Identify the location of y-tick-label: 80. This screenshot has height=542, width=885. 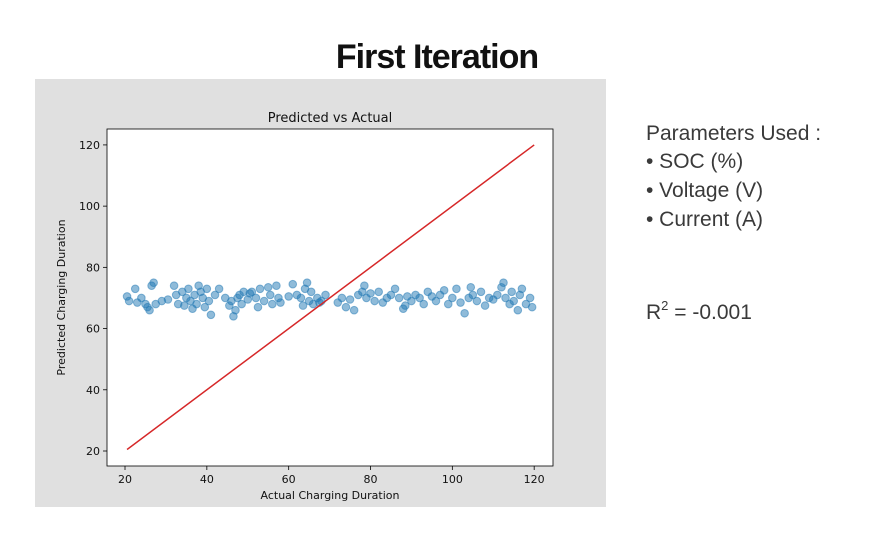
(93, 267).